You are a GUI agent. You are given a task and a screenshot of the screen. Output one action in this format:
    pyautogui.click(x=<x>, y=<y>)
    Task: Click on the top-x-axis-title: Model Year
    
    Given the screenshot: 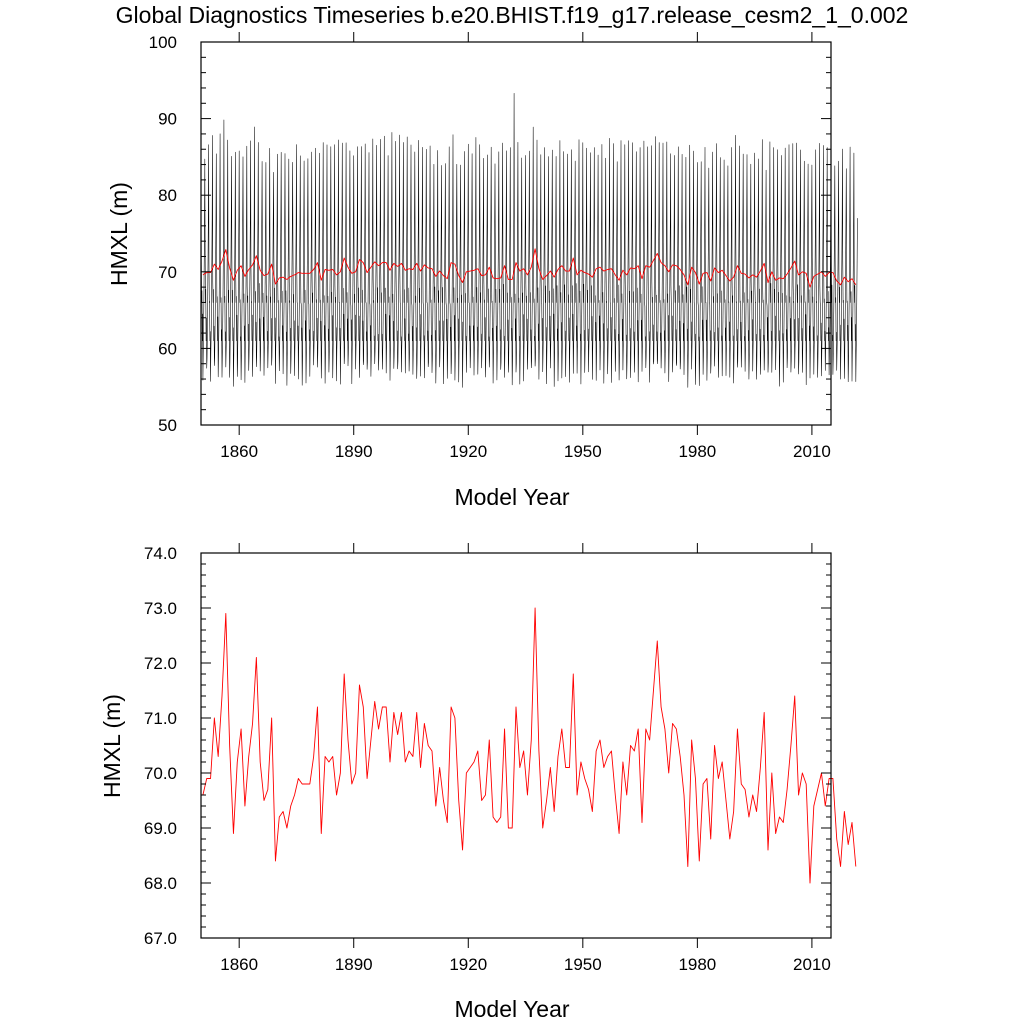 What is the action you would take?
    pyautogui.click(x=511, y=497)
    